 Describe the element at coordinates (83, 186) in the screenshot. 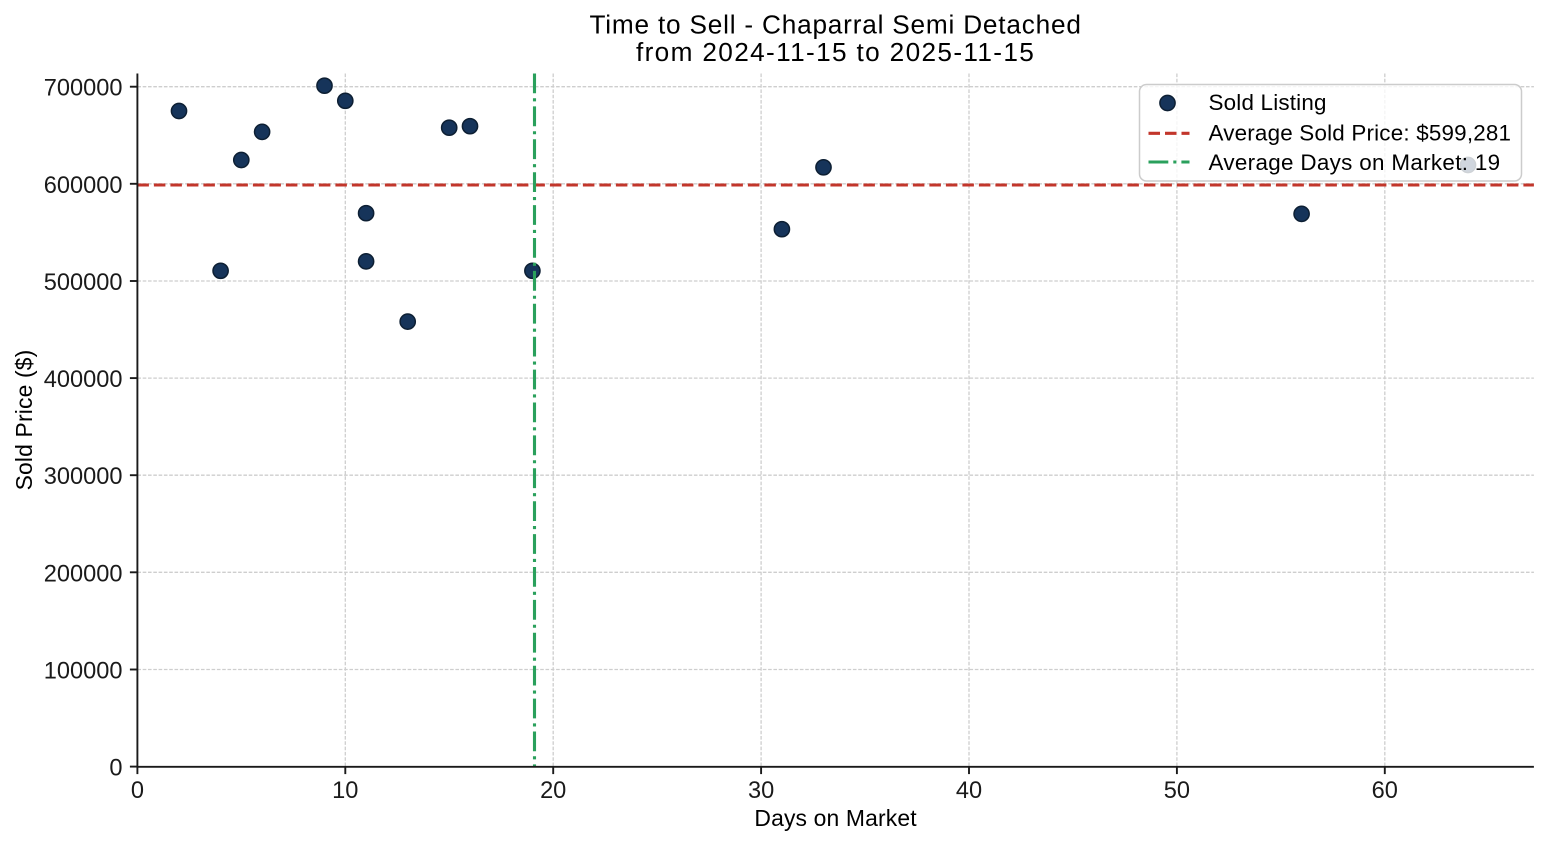

I see `svg-text: 600000` at that location.